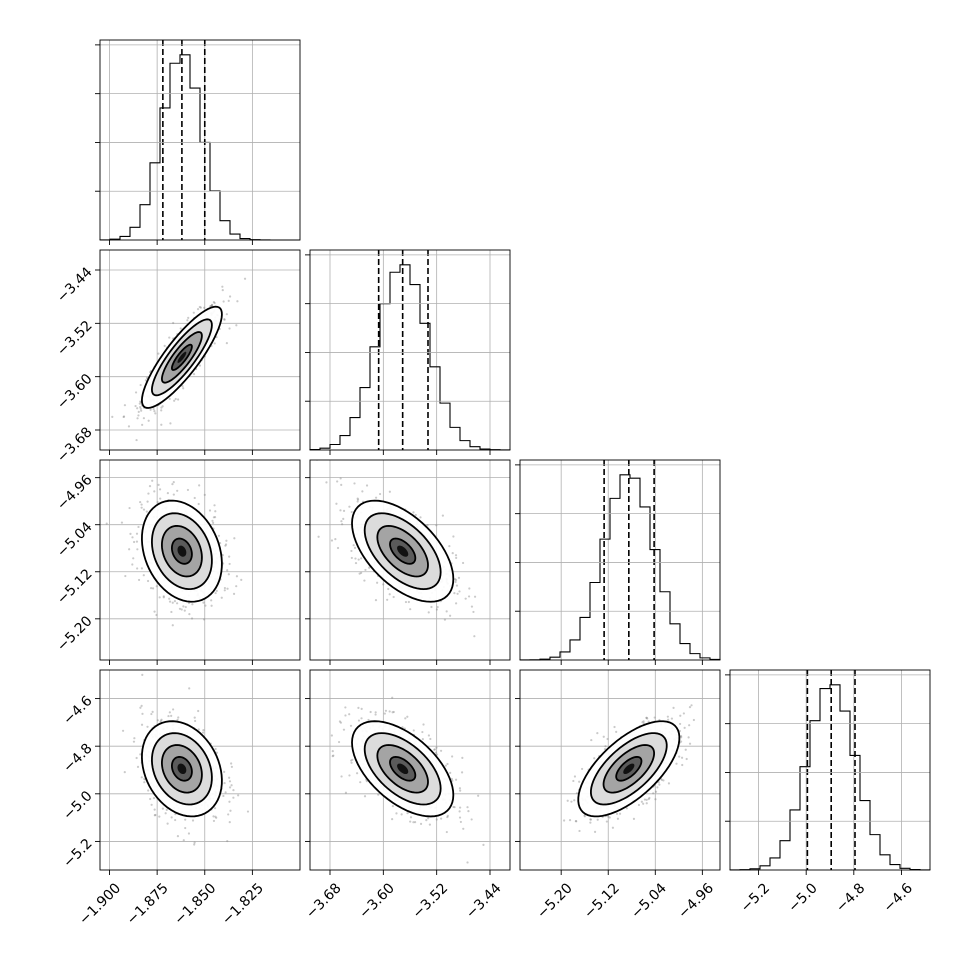 Image resolution: width=970 pixels, height=970 pixels. What do you see at coordinates (555, 901) in the screenshot?
I see `x-tick-label: −5.20` at bounding box center [555, 901].